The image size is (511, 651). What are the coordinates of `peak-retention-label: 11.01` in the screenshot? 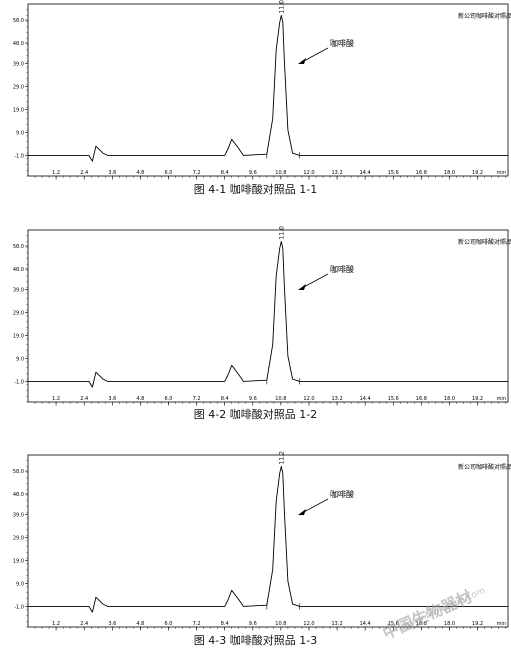 It's located at (281, 6).